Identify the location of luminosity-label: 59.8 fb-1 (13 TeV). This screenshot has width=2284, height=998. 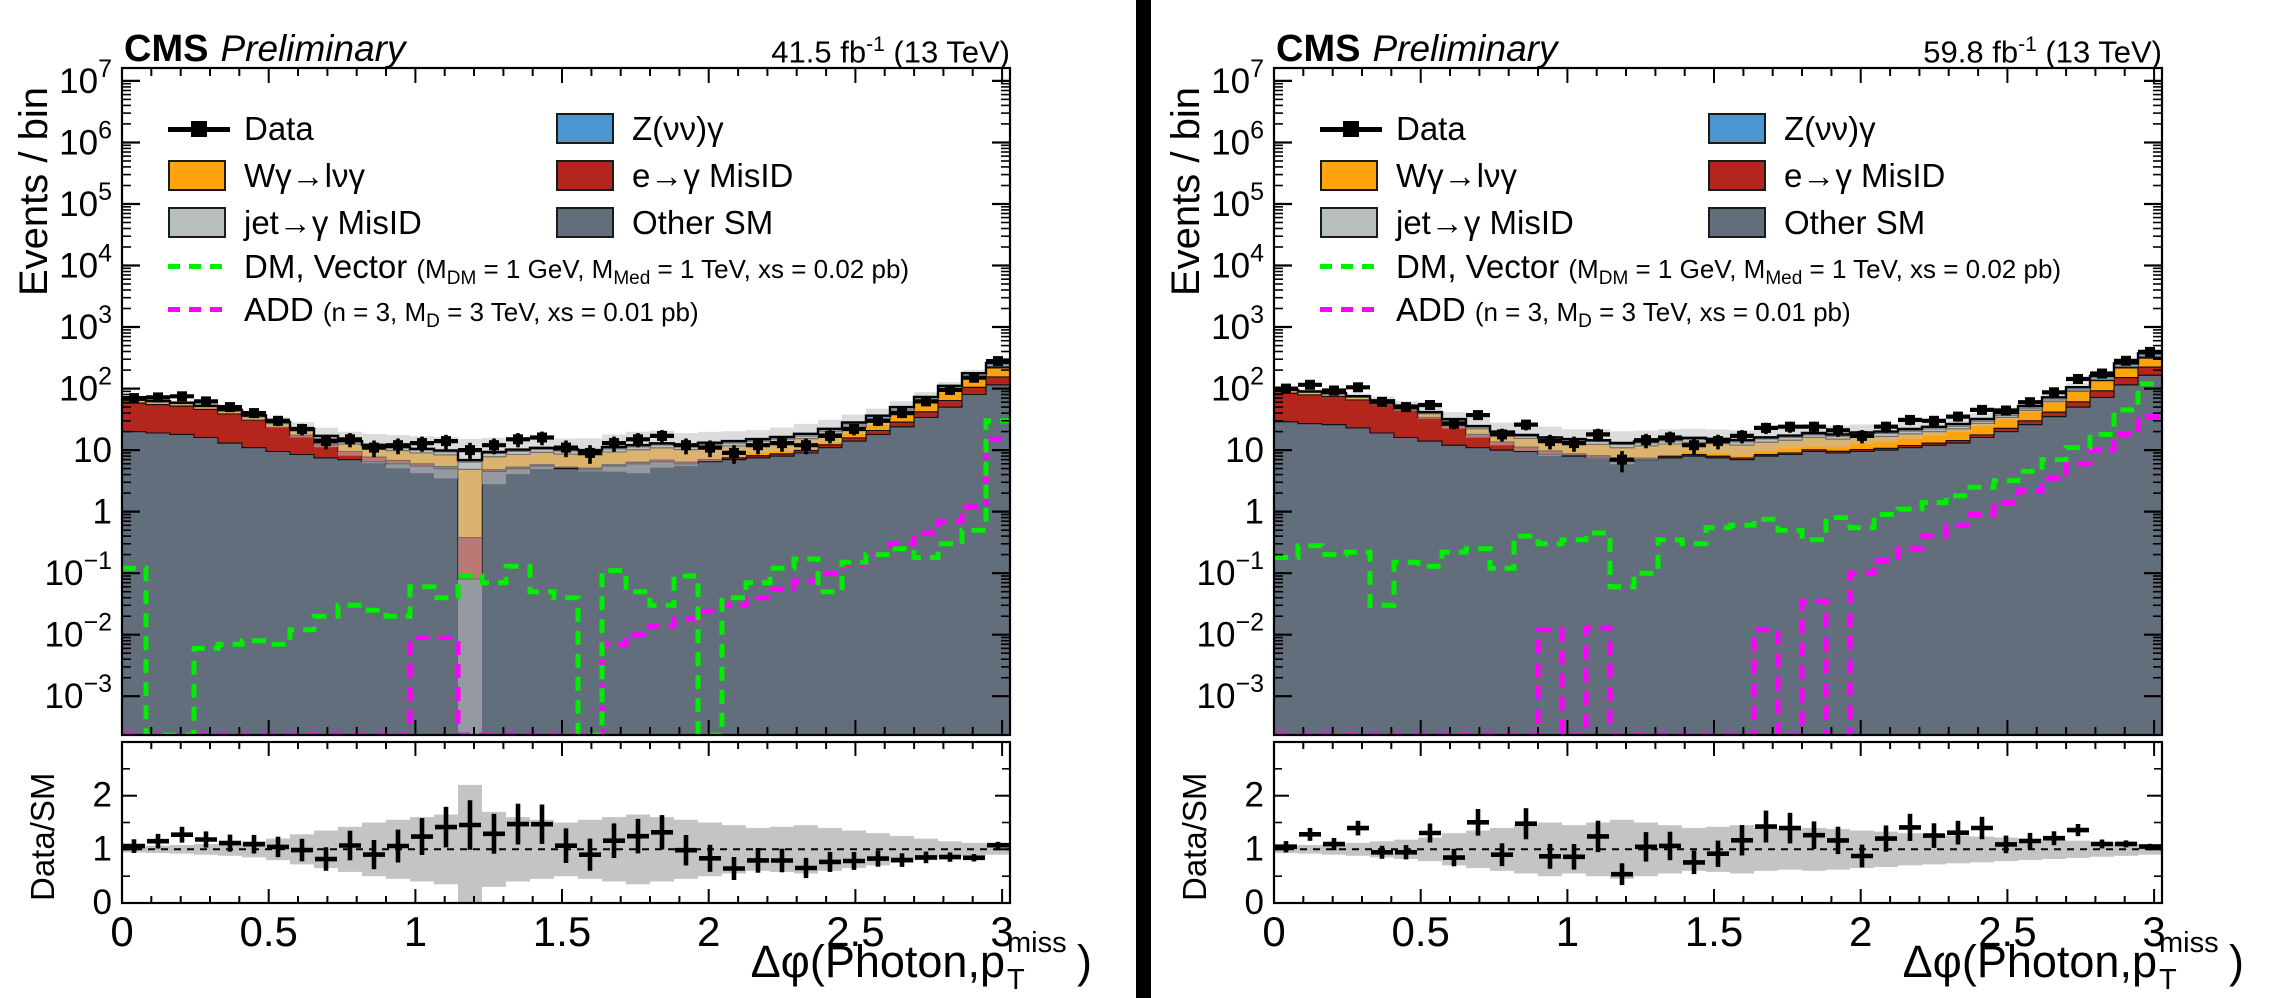
(2042, 51).